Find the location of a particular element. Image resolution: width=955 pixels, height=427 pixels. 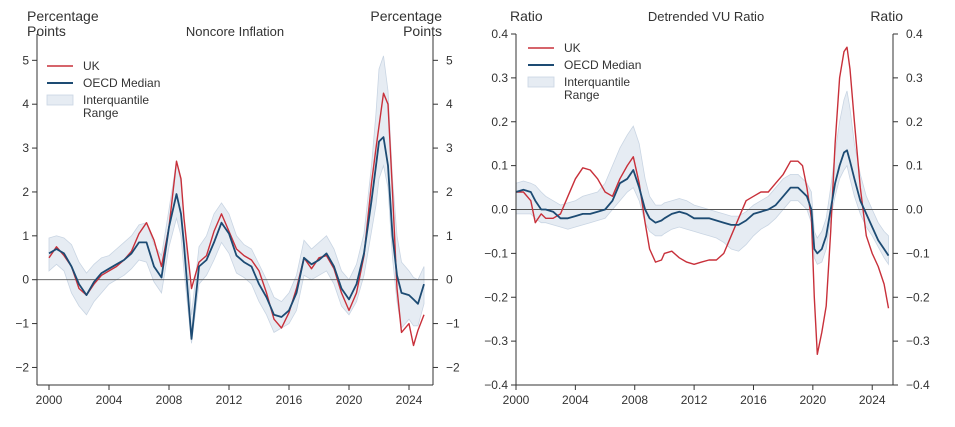

y-axis-label-left: Percentage is located at coordinates (63, 16).